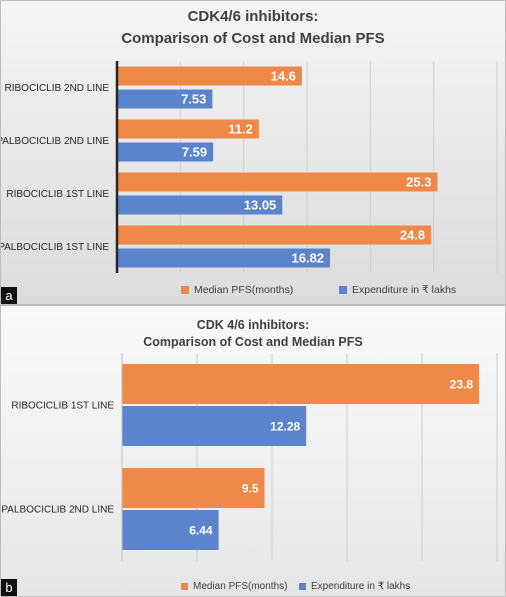  What do you see at coordinates (308, 258) in the screenshot?
I see `data-label: 16.82` at bounding box center [308, 258].